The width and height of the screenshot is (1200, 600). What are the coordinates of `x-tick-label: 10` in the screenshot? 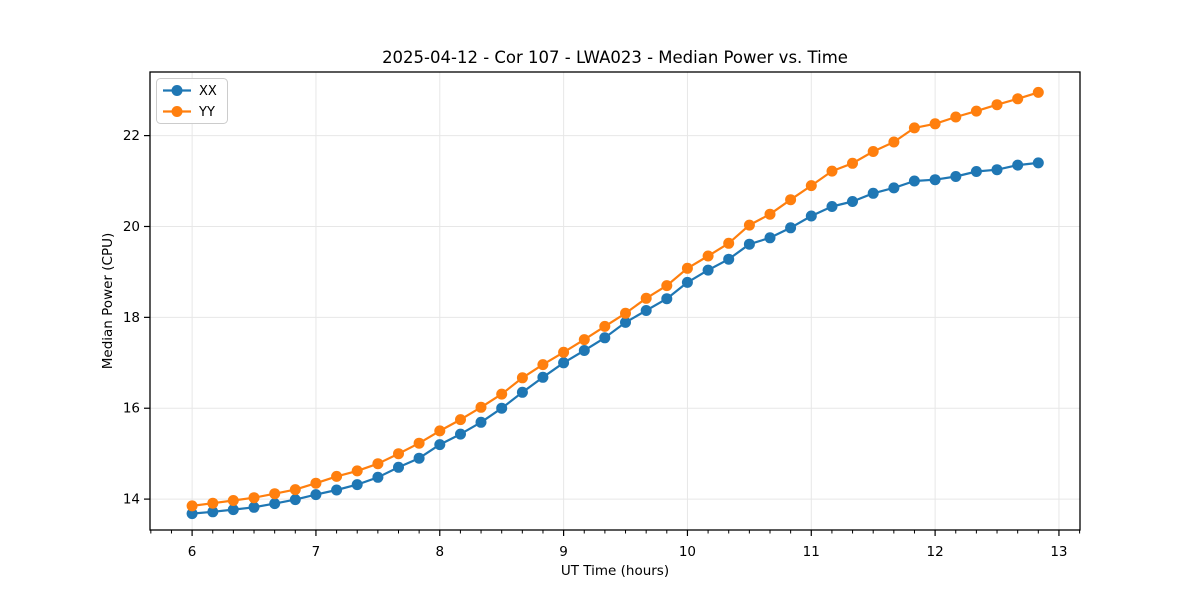 It's located at (687, 552).